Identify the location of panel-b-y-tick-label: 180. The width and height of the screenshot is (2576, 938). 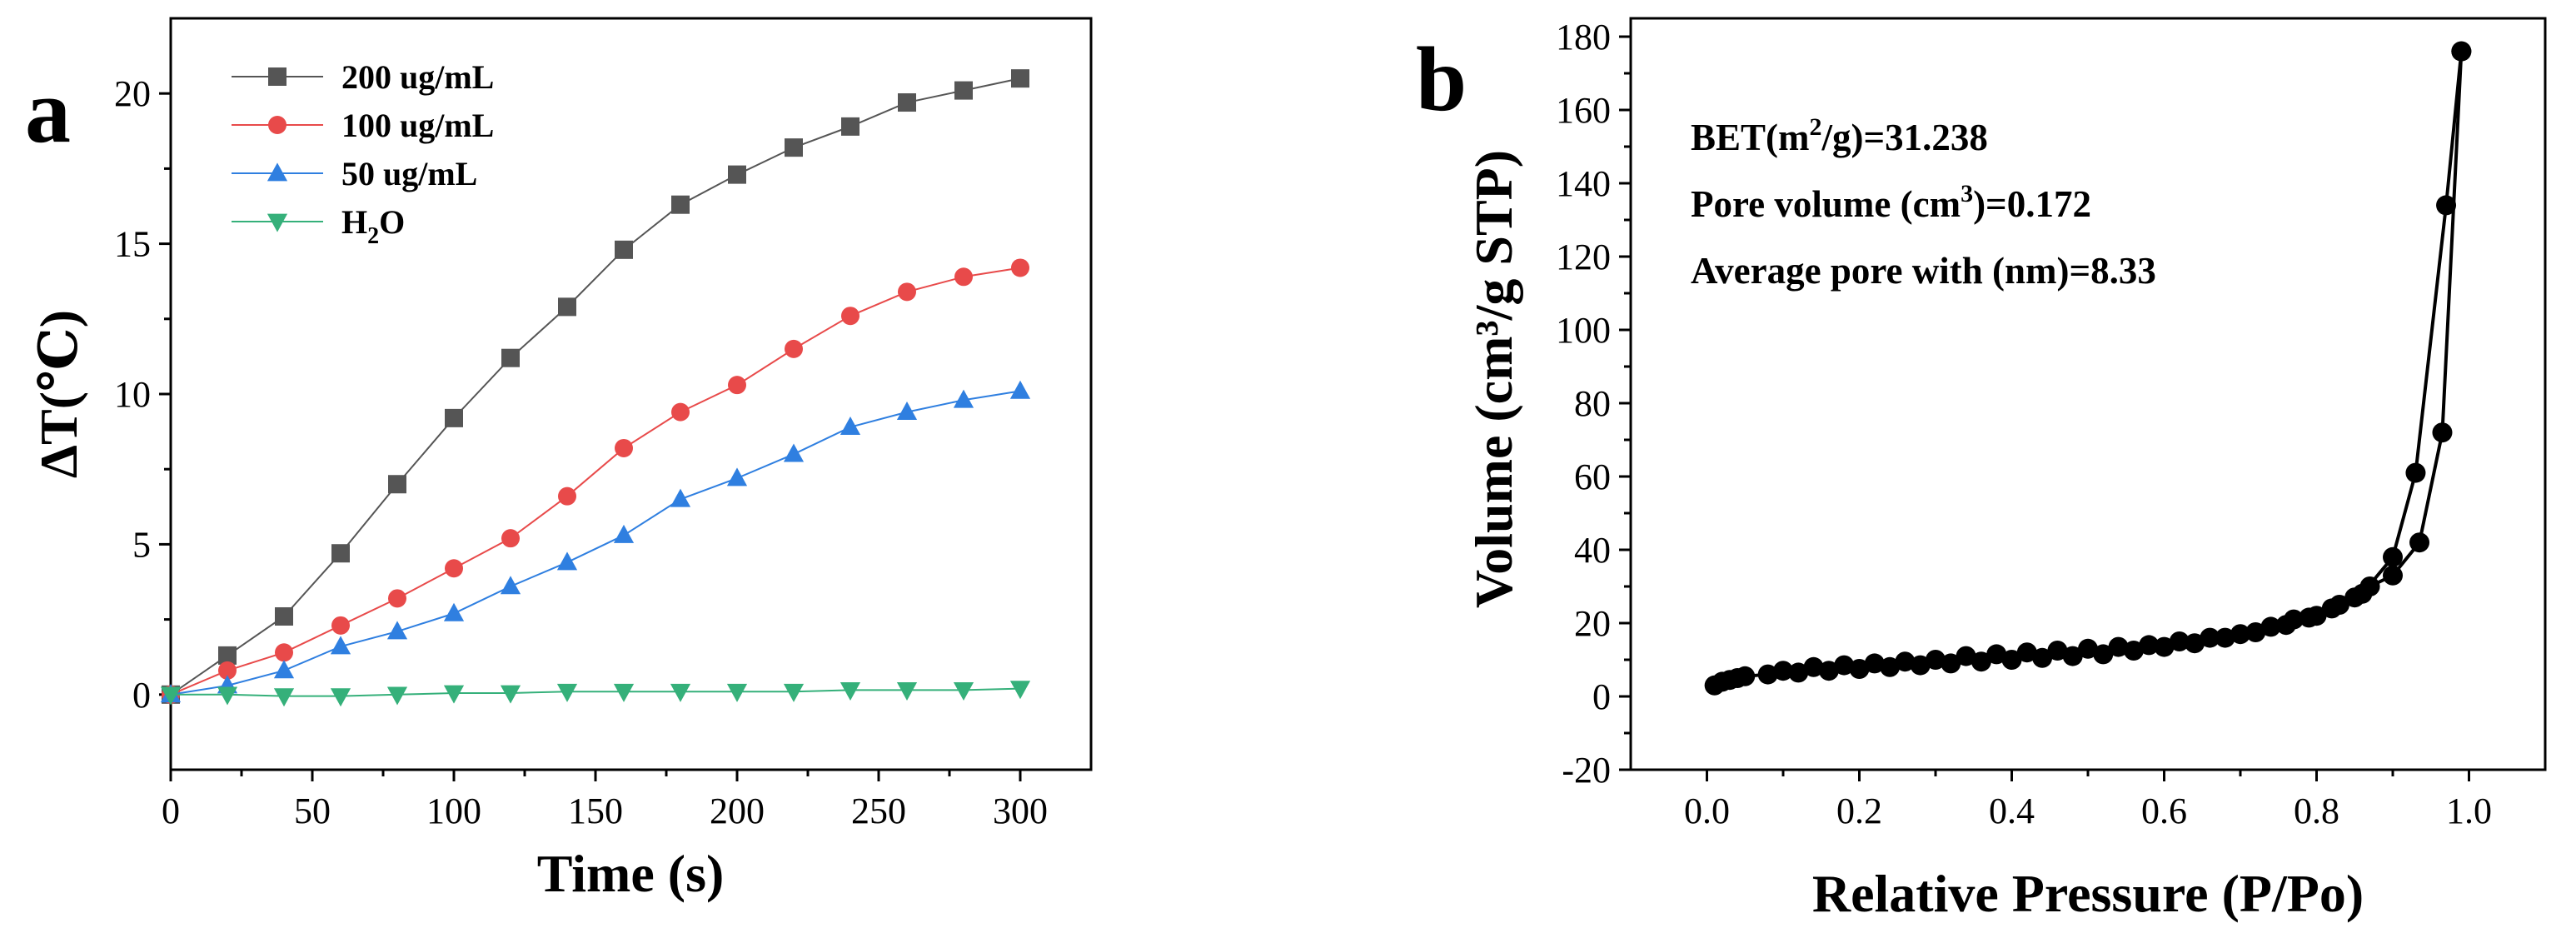
(1583, 37).